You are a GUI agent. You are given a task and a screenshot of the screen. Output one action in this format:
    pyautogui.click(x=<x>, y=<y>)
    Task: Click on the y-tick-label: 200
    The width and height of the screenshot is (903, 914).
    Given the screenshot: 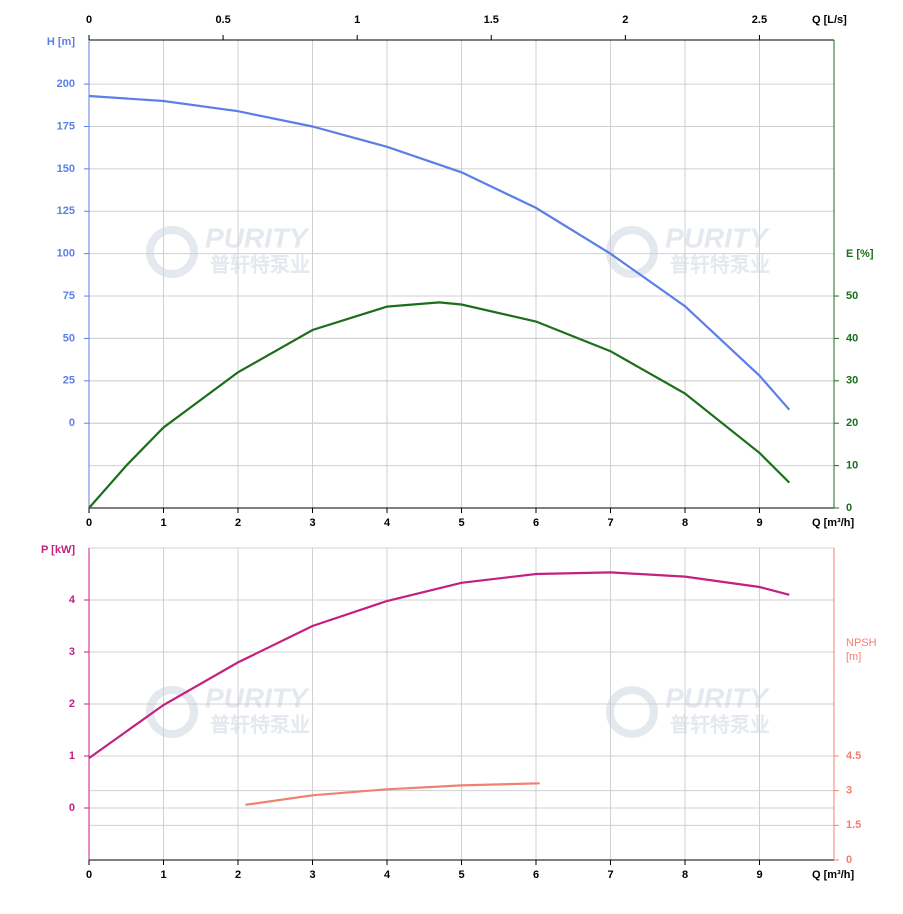 What is the action you would take?
    pyautogui.click(x=66, y=84)
    